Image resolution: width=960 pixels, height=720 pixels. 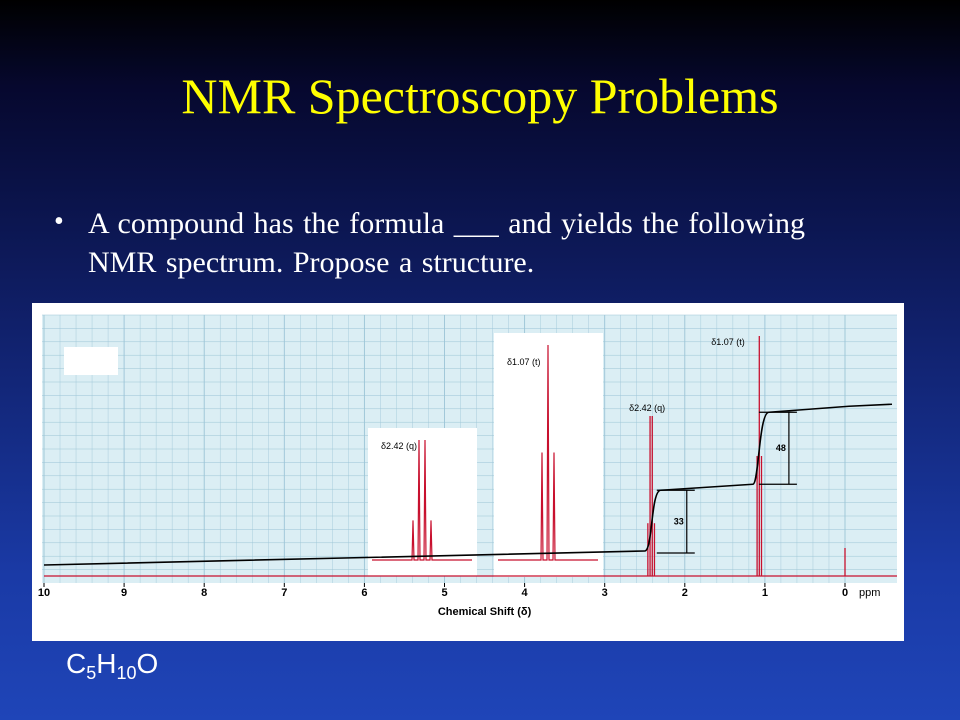 What do you see at coordinates (44, 593) in the screenshot?
I see `x-tick-label: 10` at bounding box center [44, 593].